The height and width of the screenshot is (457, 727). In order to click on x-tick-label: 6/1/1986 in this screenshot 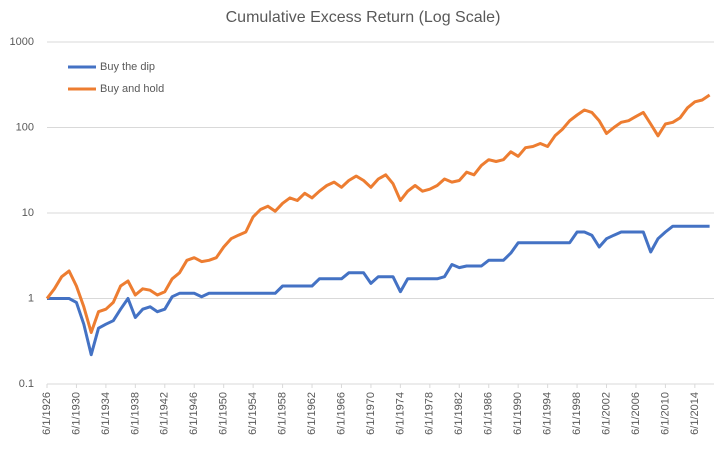, I will do `click(489, 413)`.